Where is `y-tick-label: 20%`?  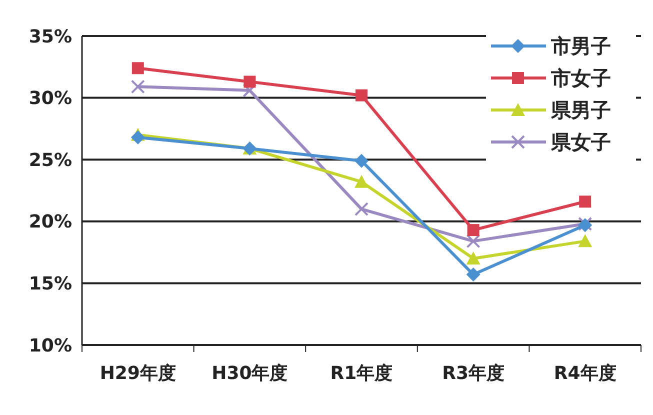
y-tick-label: 20% is located at coordinates (50, 222).